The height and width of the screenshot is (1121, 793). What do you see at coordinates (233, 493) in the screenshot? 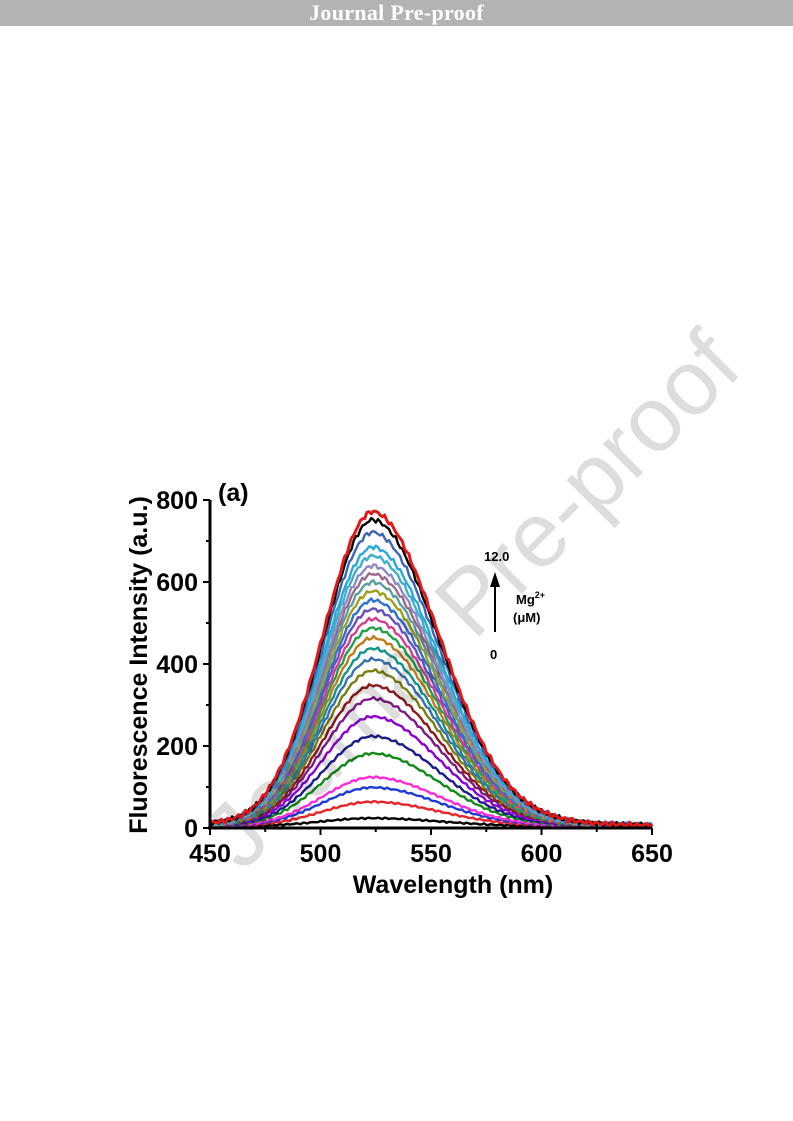
I see `panel-label: (a)` at bounding box center [233, 493].